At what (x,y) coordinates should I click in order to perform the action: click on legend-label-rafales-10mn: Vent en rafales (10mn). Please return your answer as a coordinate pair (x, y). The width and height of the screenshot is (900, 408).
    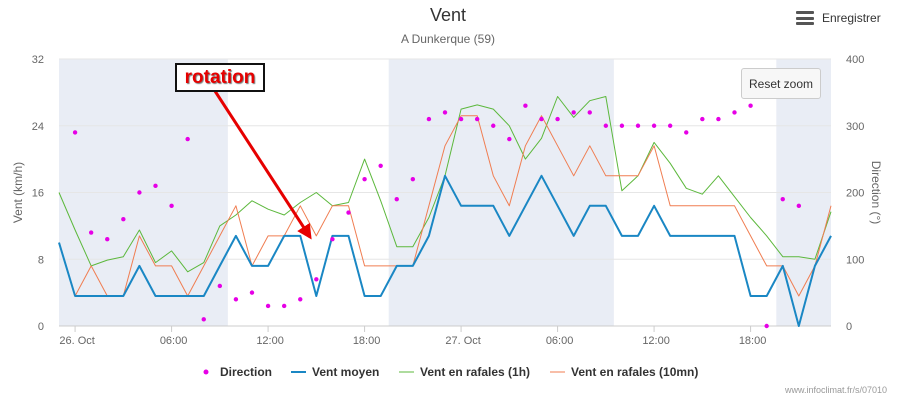
    Looking at the image, I should click on (634, 372).